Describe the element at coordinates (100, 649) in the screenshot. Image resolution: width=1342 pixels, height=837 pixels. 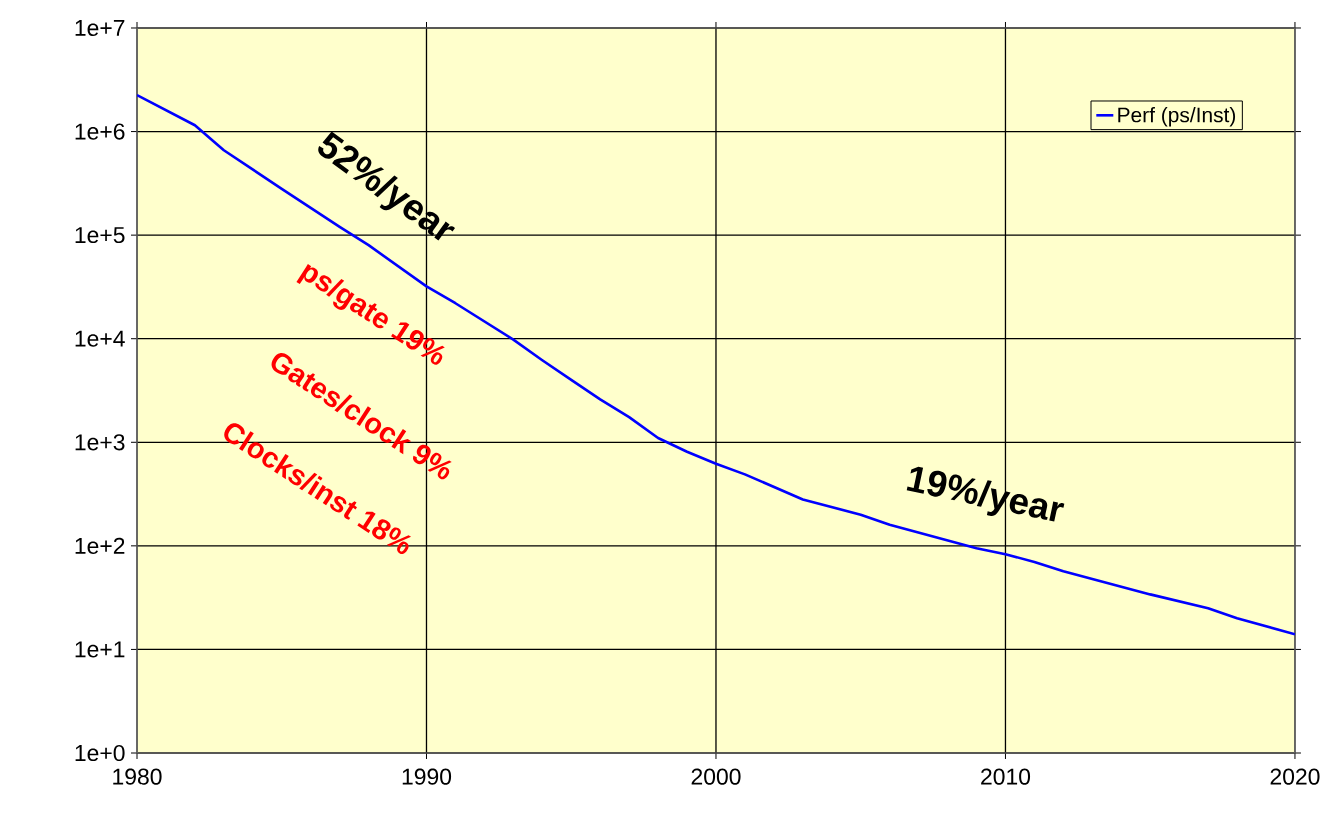
I see `y-tick-label: 1e+1` at that location.